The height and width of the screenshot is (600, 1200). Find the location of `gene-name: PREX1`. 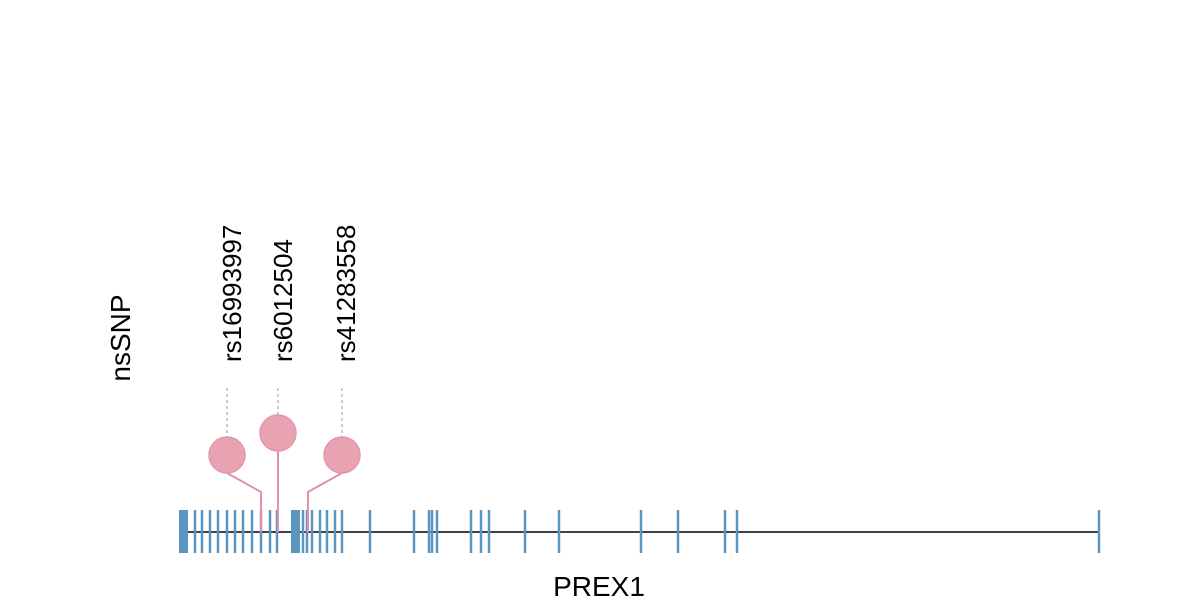

gene-name: PREX1 is located at coordinates (599, 585).